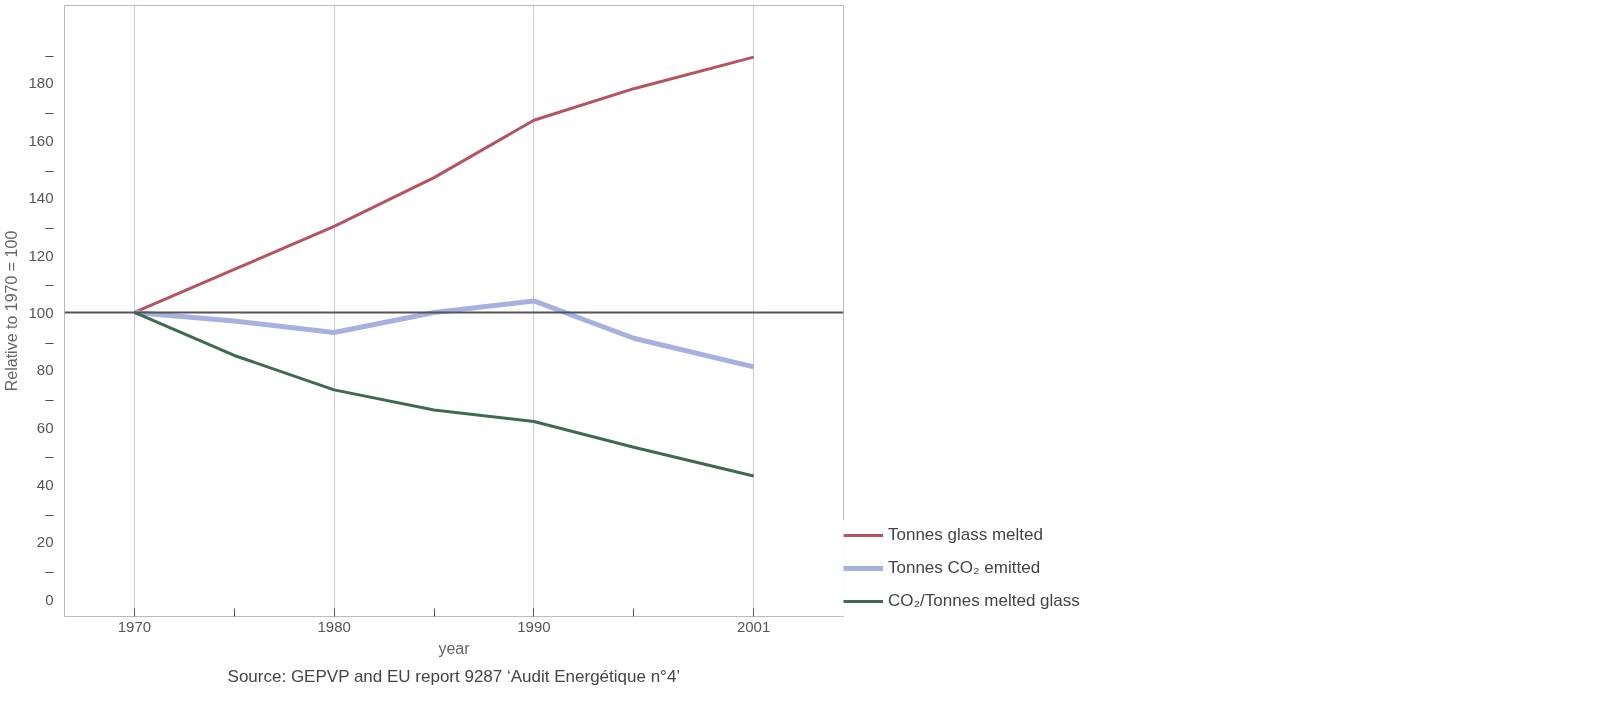  Describe the element at coordinates (454, 676) in the screenshot. I see `source-note: Source: GEPVP and EU report 9287 ‘Audit Energétique n°4’` at that location.